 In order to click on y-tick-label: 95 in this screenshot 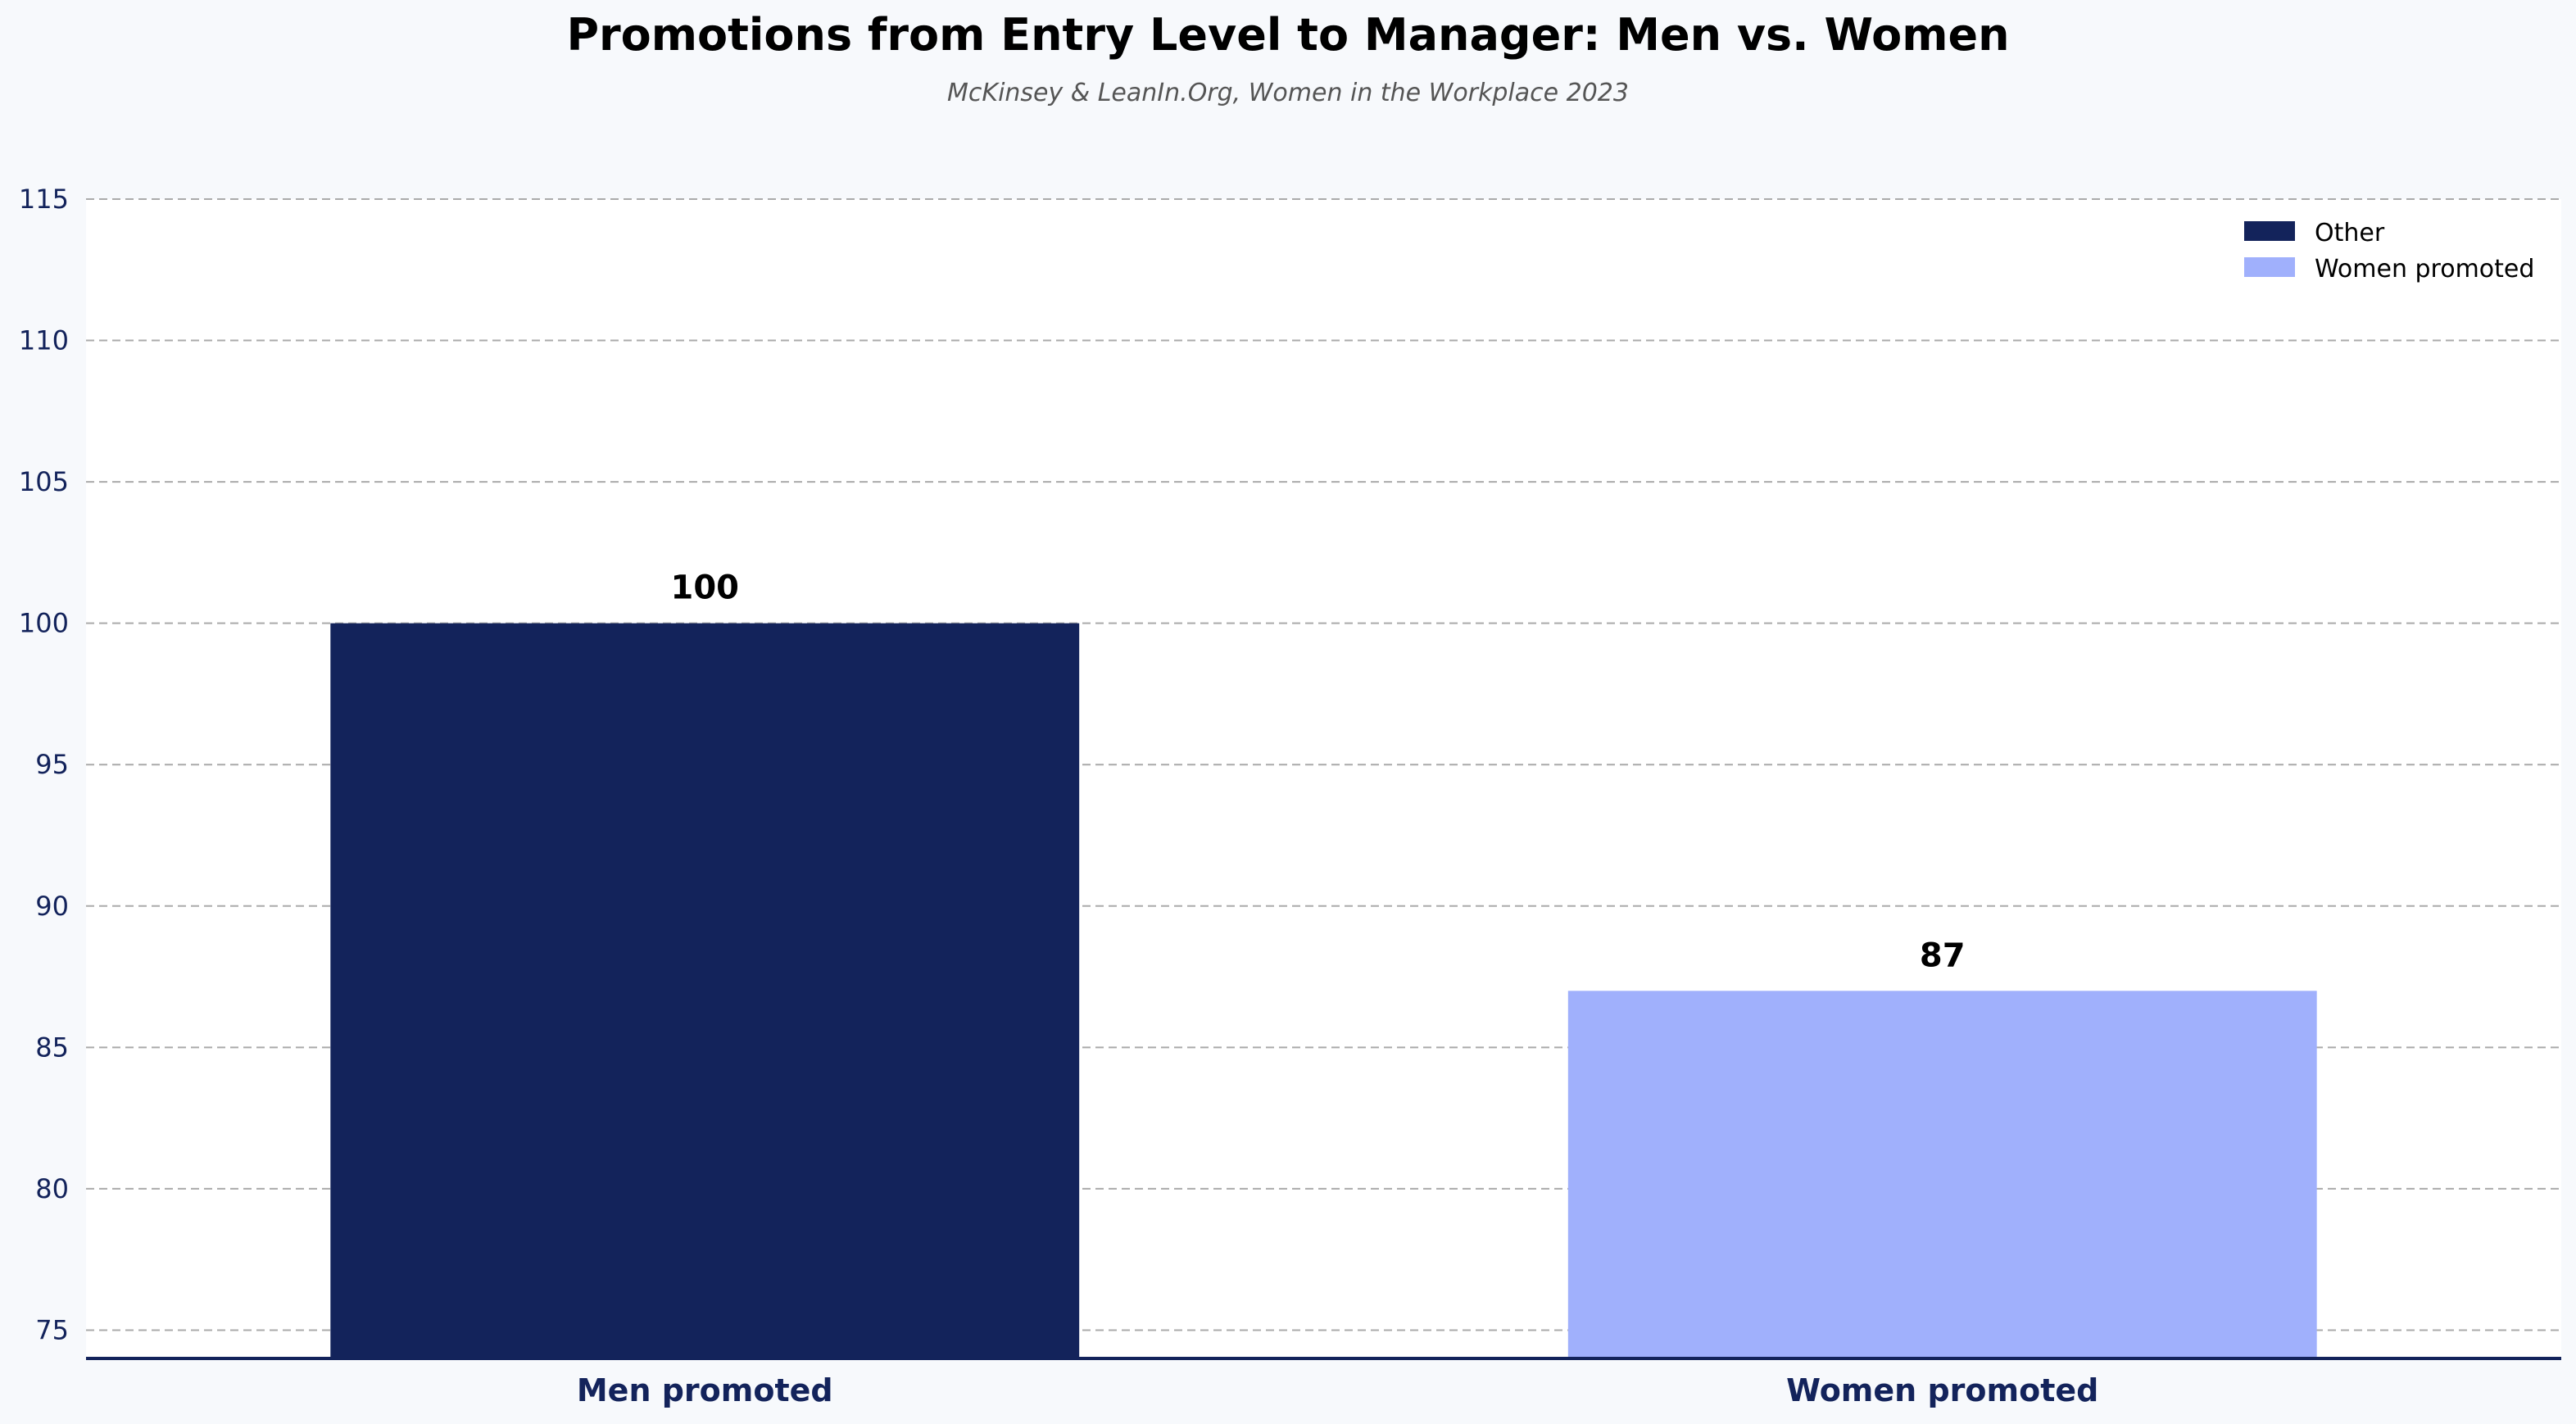, I will do `click(52, 764)`.